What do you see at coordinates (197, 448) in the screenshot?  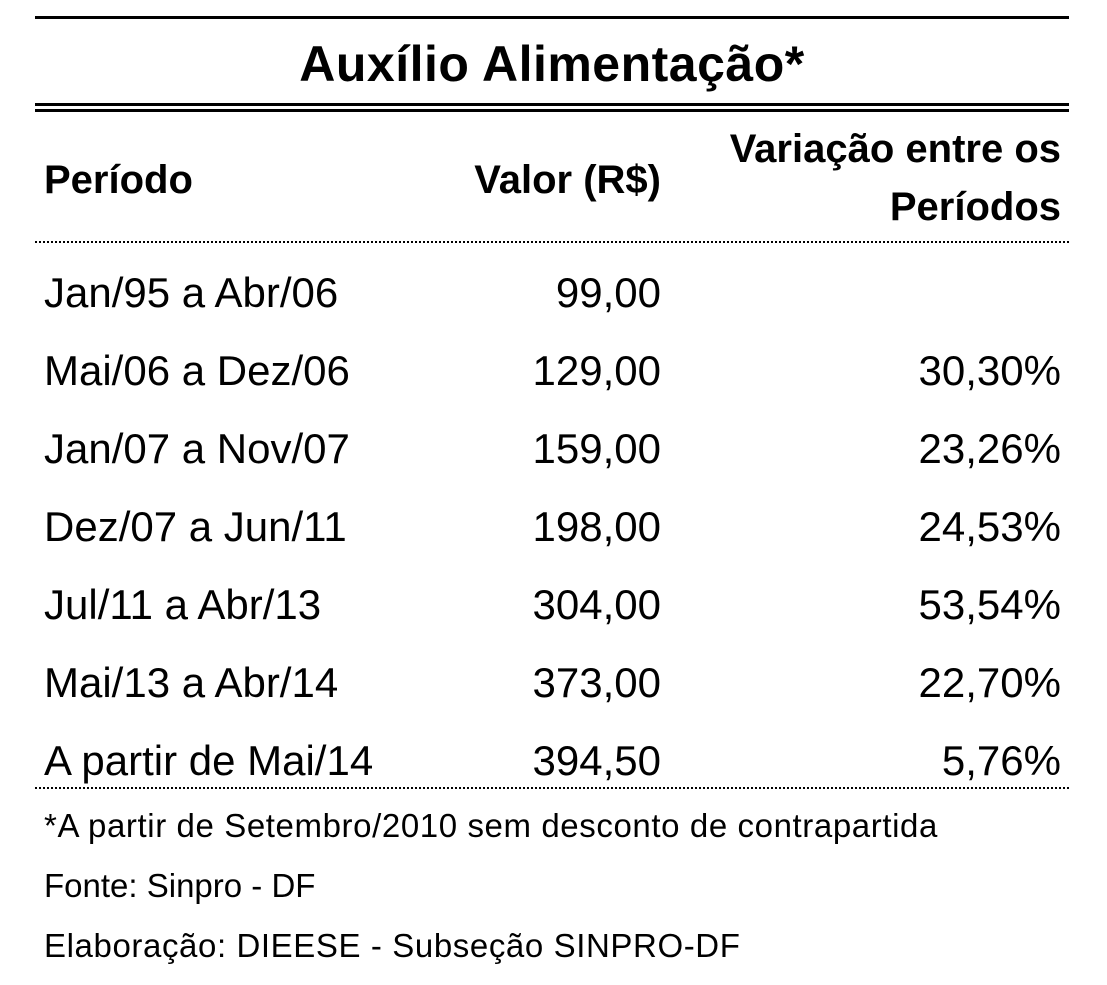 I see `cell-periodo: Jan/07 a Nov/07` at bounding box center [197, 448].